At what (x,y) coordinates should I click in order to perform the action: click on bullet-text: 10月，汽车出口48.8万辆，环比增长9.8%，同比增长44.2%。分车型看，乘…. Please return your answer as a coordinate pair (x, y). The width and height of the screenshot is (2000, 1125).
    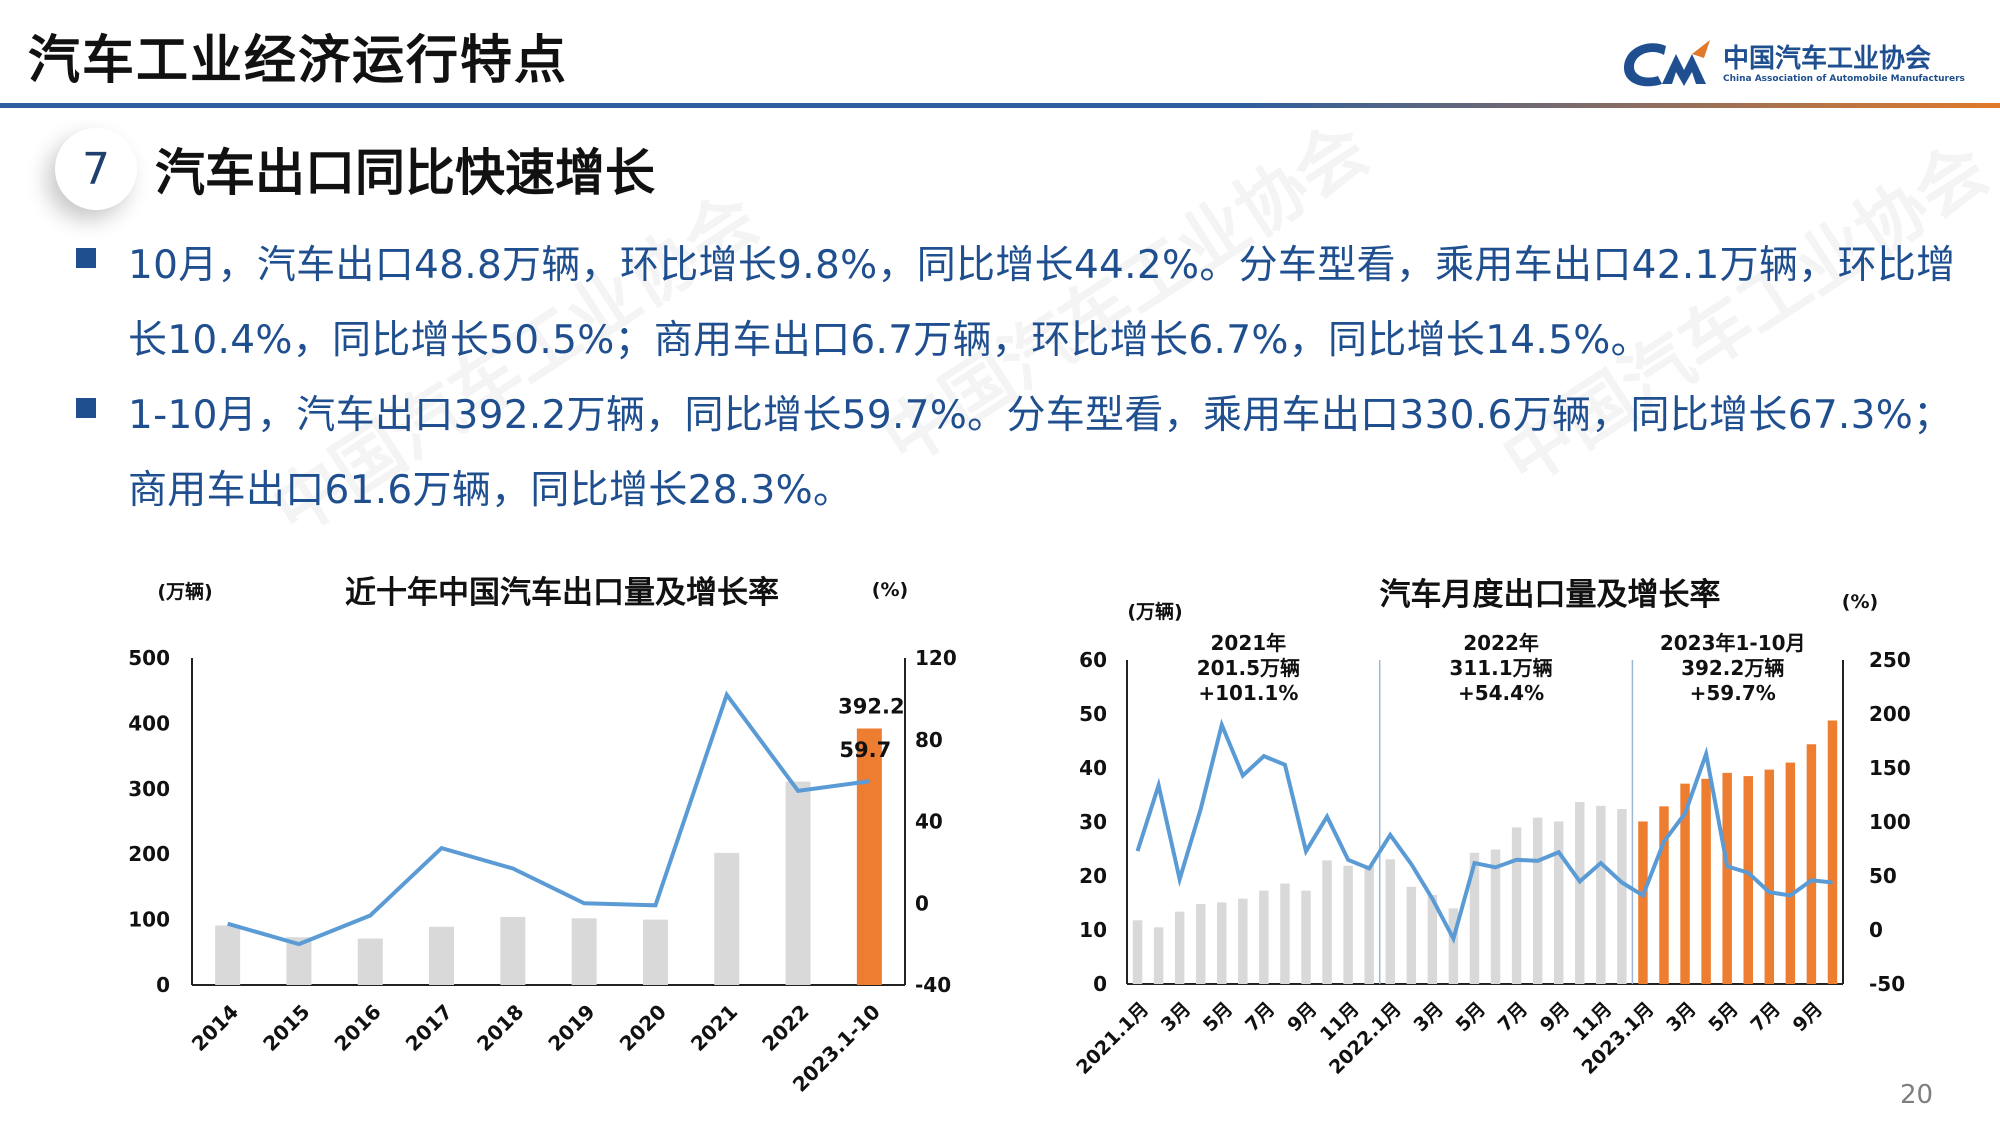
    Looking at the image, I should click on (1042, 303).